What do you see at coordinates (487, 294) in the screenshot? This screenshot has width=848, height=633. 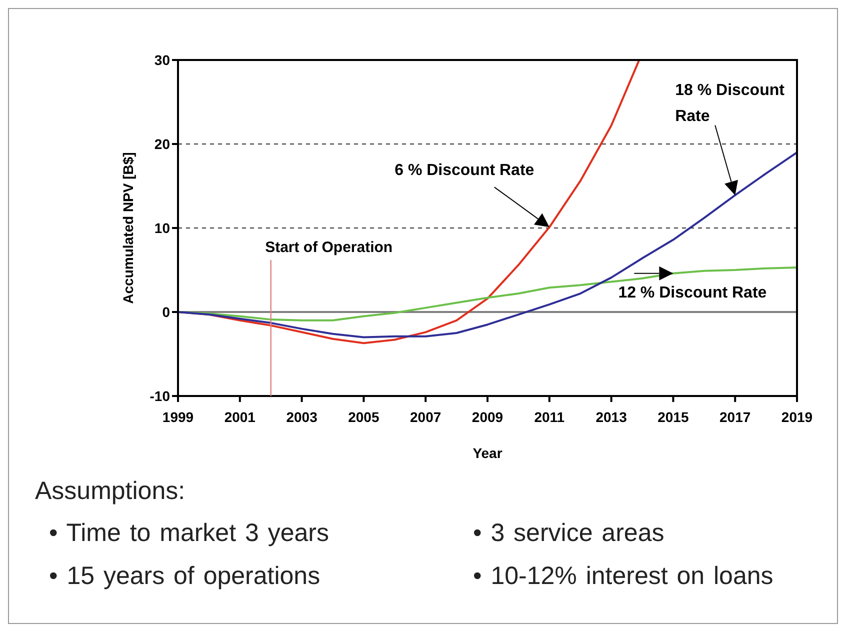 I see `line-series` at bounding box center [487, 294].